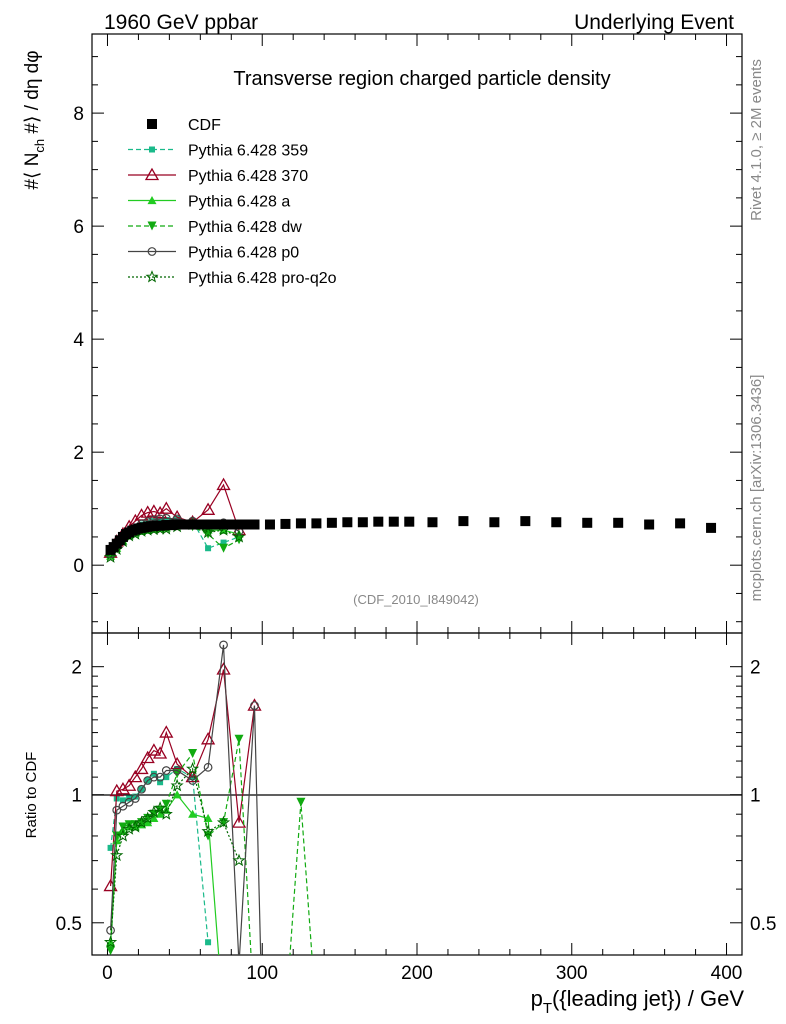 Image resolution: width=786 pixels, height=1024 pixels. I want to click on main-y-tick-label: 0, so click(78, 566).